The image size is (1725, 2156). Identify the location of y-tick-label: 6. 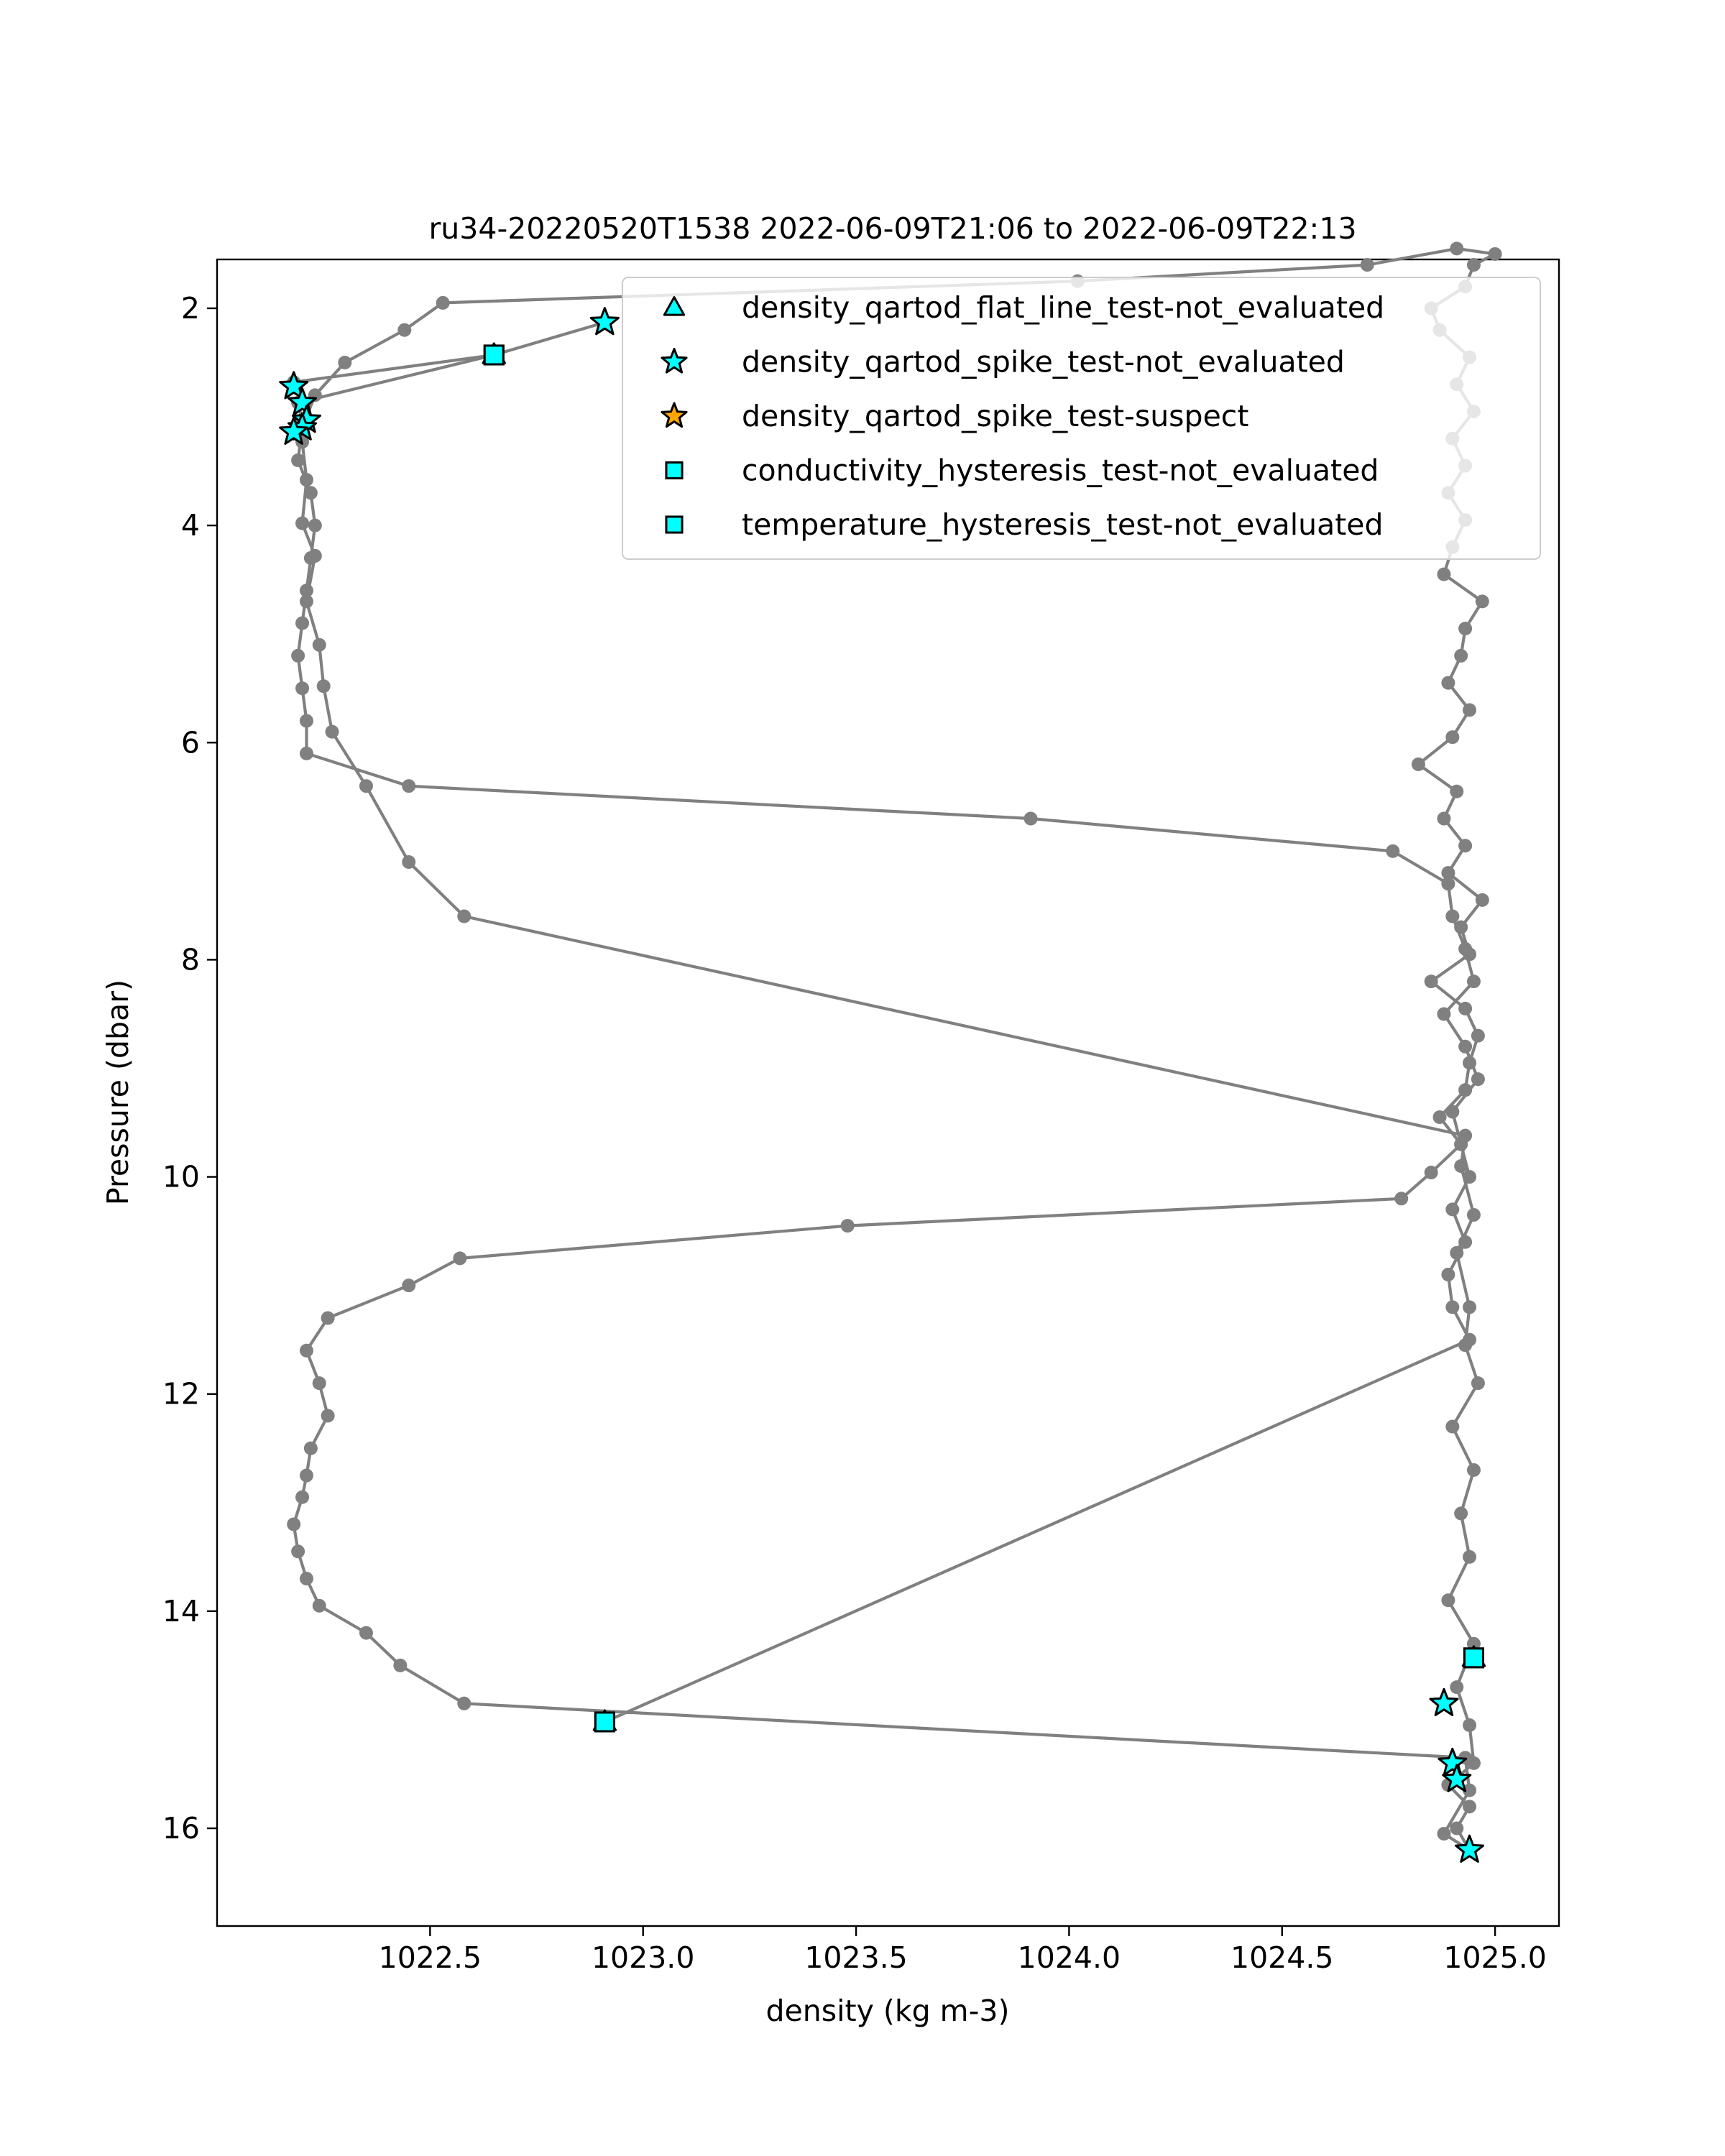
(190, 742).